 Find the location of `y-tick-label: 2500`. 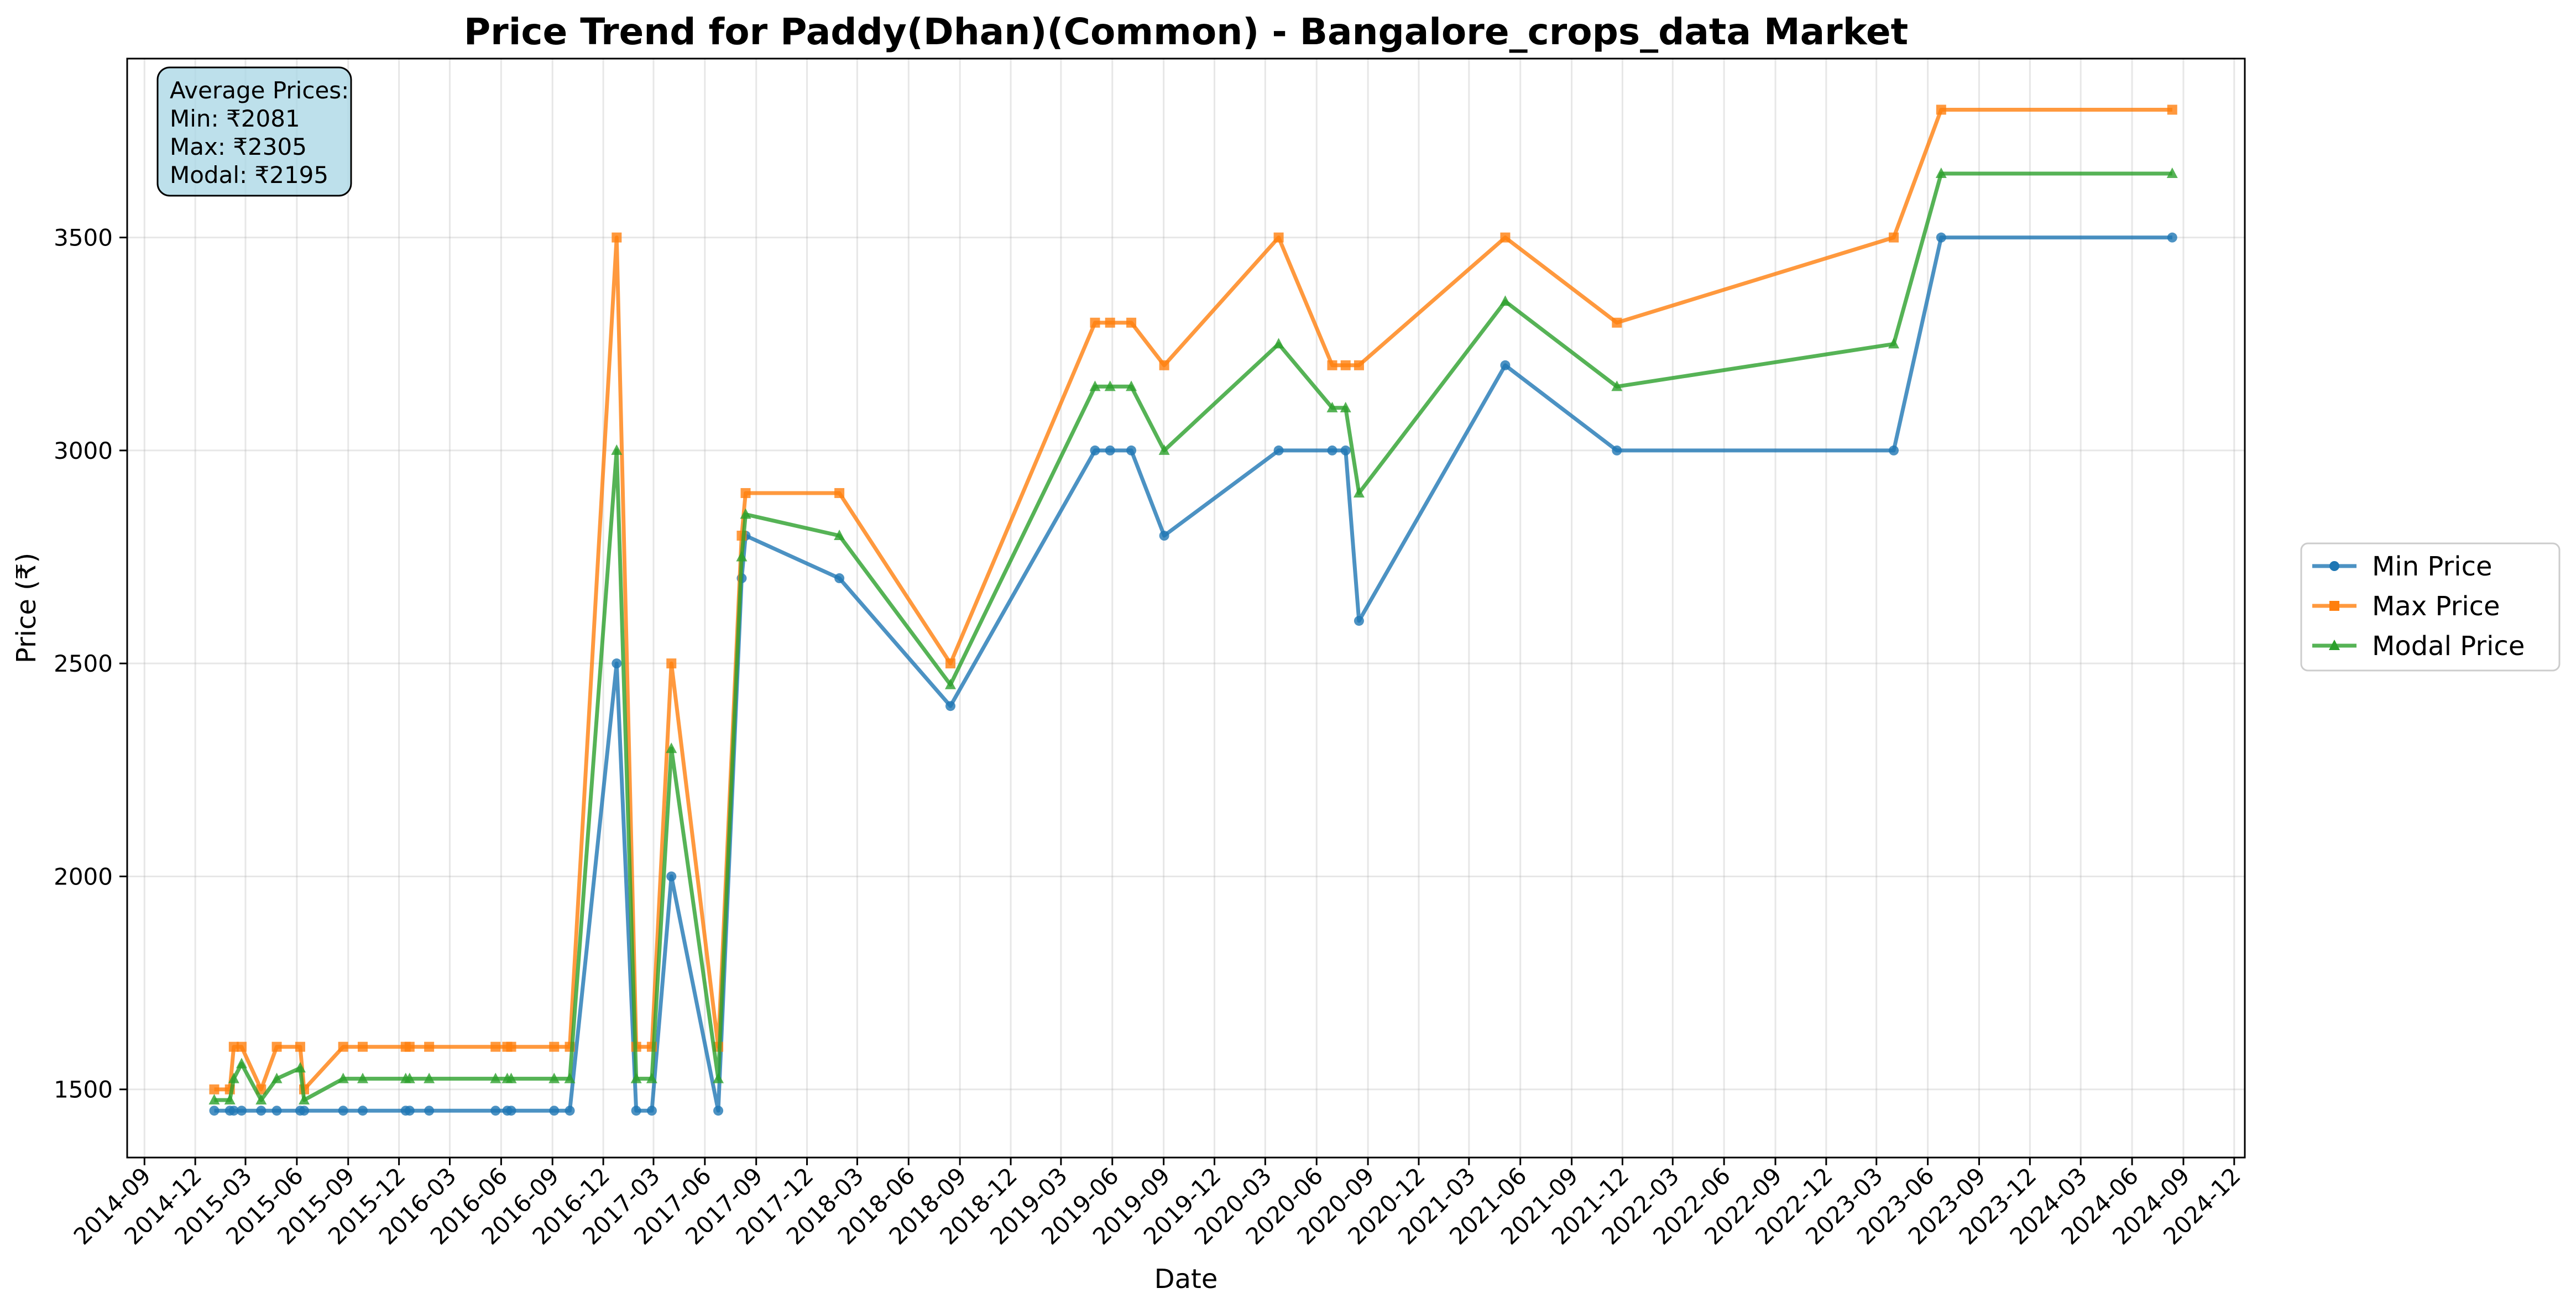

y-tick-label: 2500 is located at coordinates (83, 663).